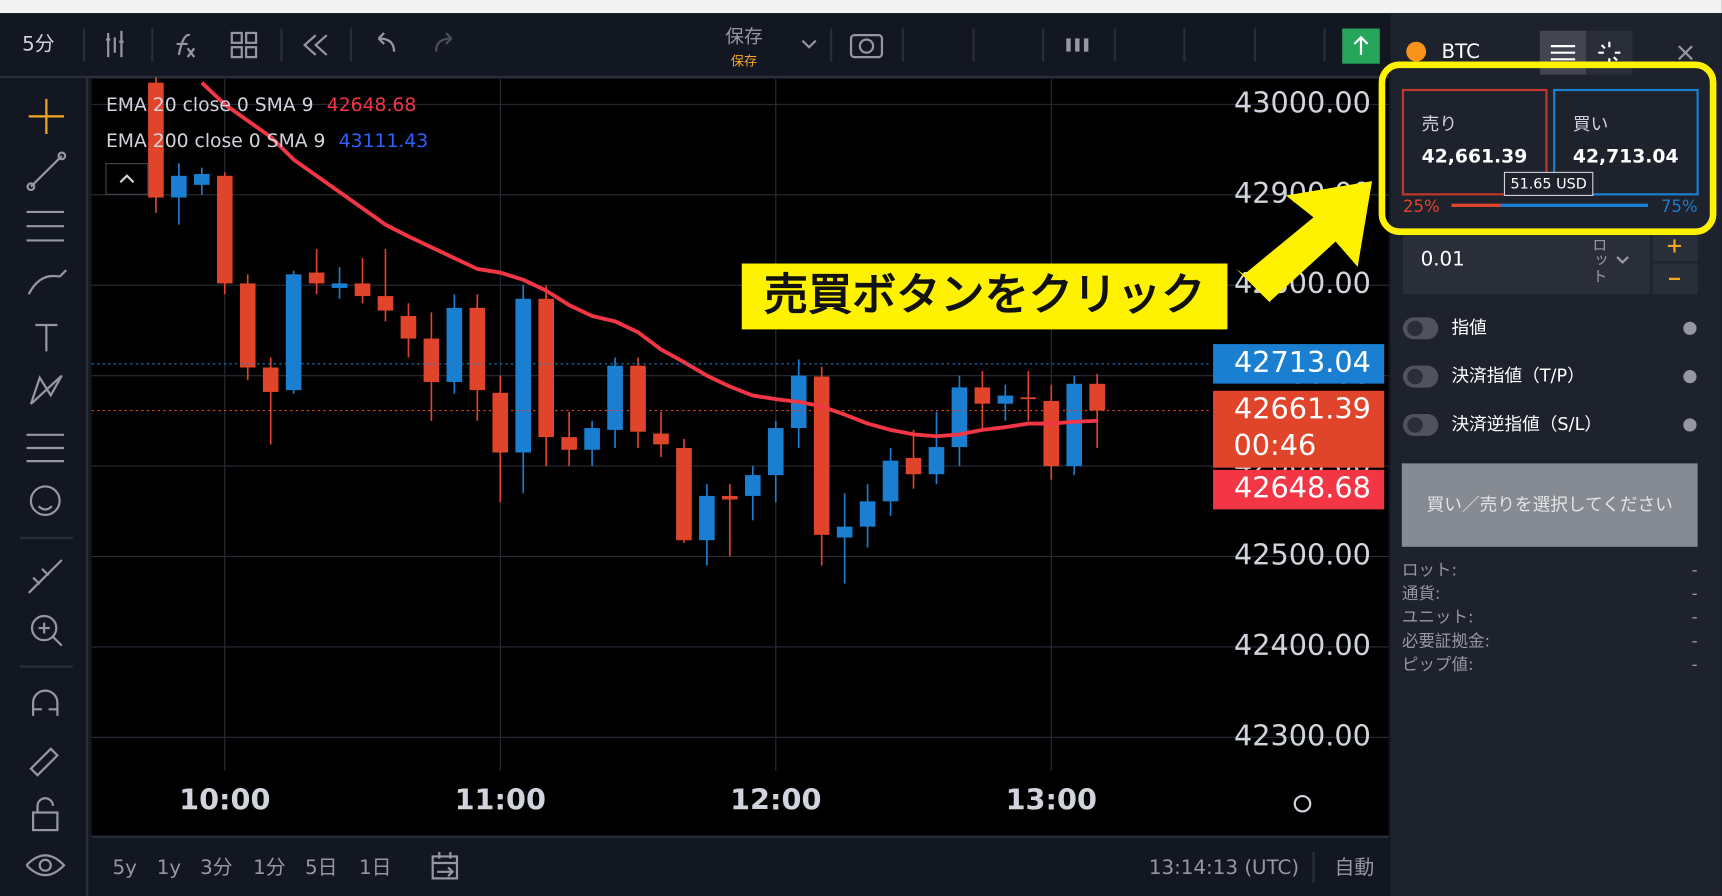  I want to click on bottom-bar: 5y 1y 3分 1分 5日 1日, so click(252, 867).